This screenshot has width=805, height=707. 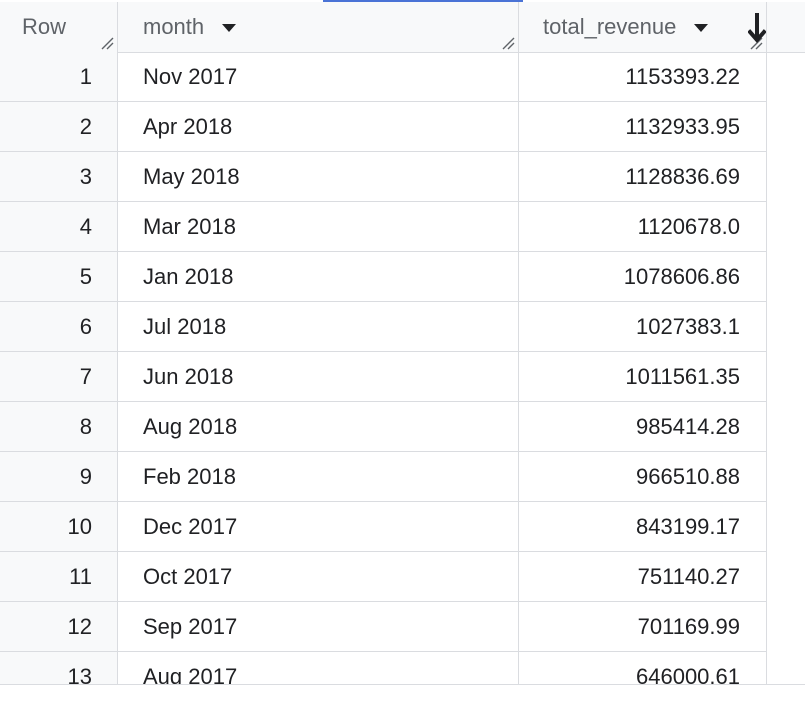 What do you see at coordinates (643, 526) in the screenshot?
I see `total-revenue-cell: 843199.17` at bounding box center [643, 526].